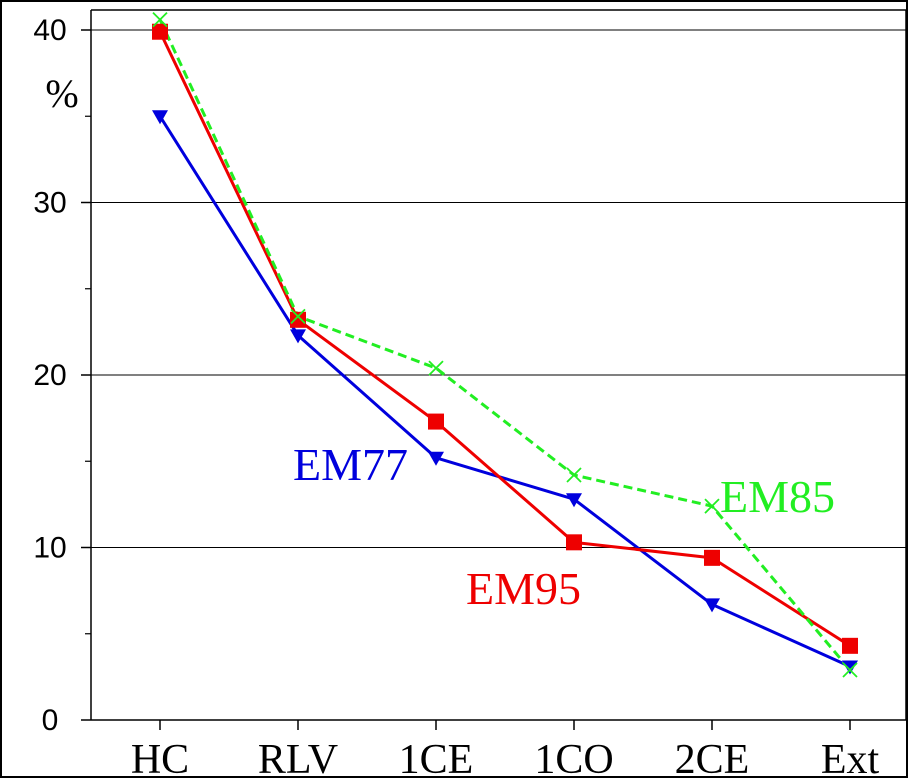 Image resolution: width=908 pixels, height=778 pixels. What do you see at coordinates (712, 605) in the screenshot?
I see `marker-EM77-2CE` at bounding box center [712, 605].